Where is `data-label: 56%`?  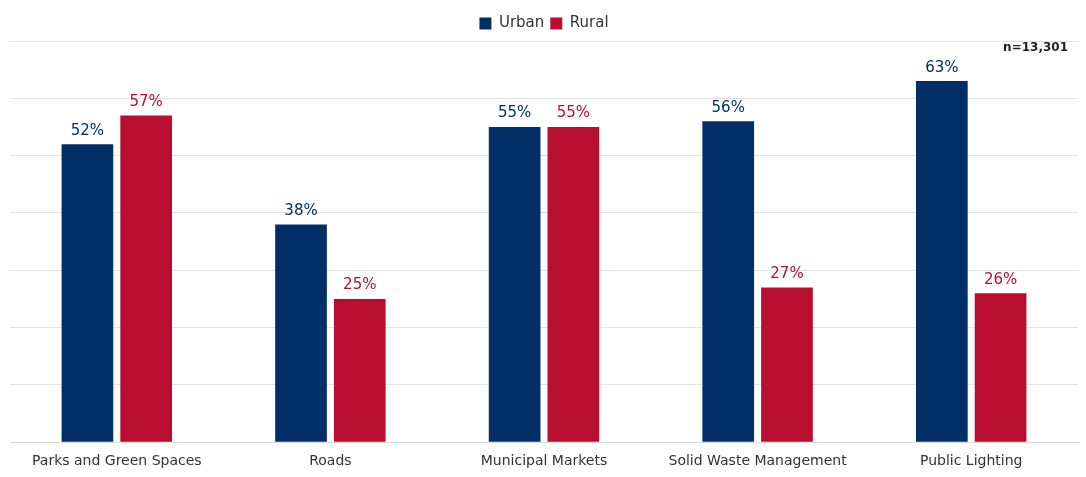
data-label: 56% is located at coordinates (728, 106).